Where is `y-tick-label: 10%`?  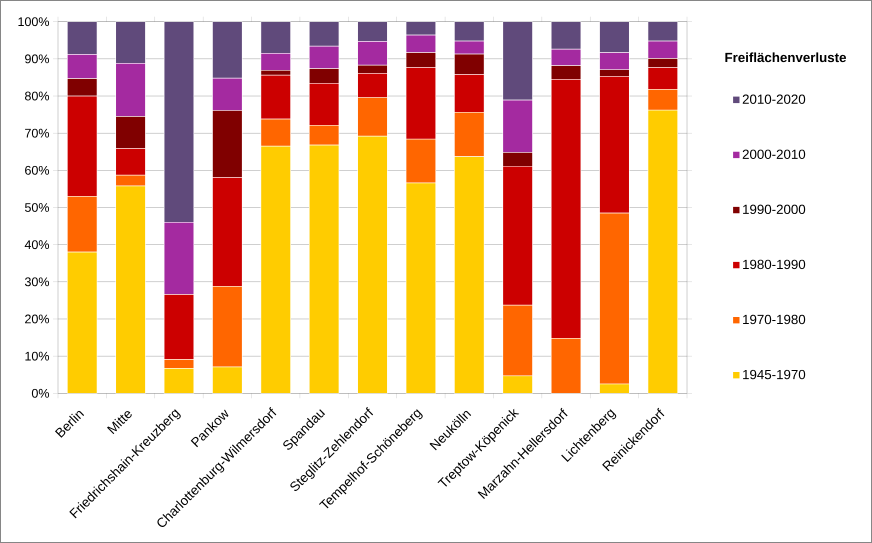
y-tick-label: 10% is located at coordinates (37, 356).